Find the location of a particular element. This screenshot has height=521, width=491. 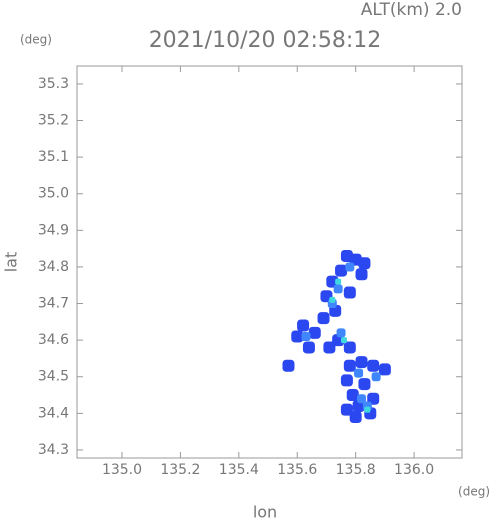

y-tick-label: 34.6 is located at coordinates (53, 340).